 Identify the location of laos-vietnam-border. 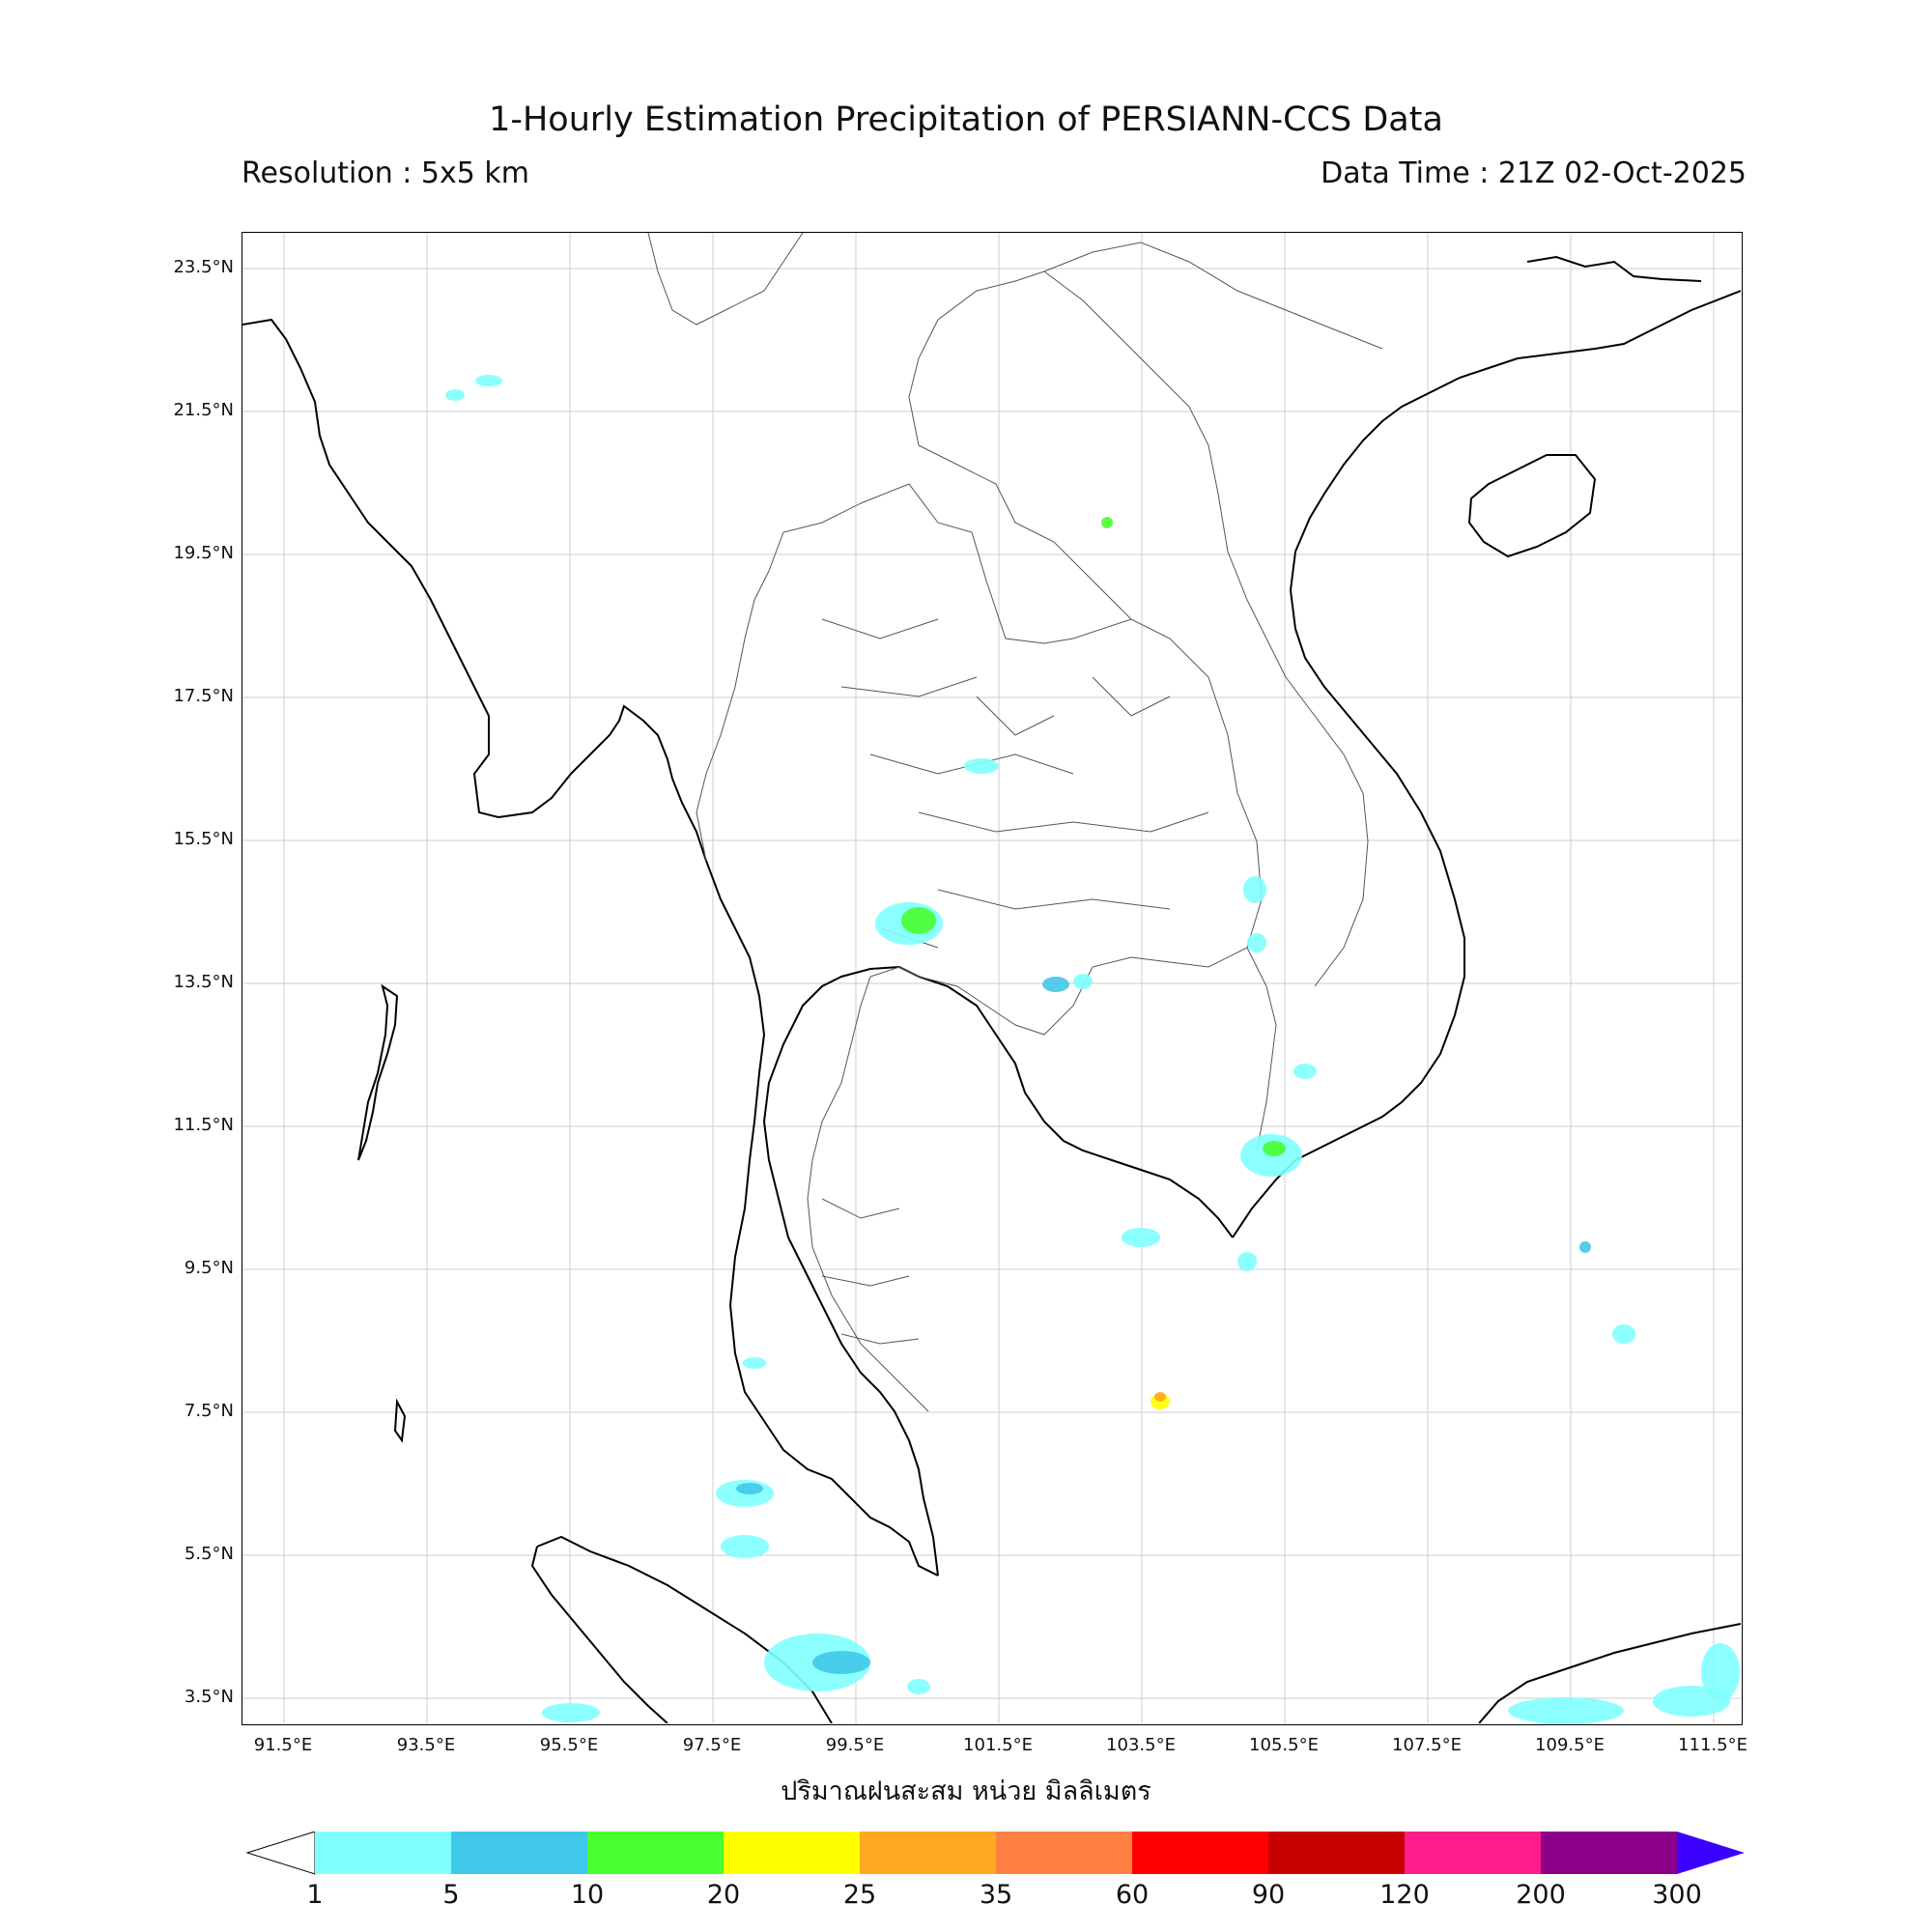
(1206, 628).